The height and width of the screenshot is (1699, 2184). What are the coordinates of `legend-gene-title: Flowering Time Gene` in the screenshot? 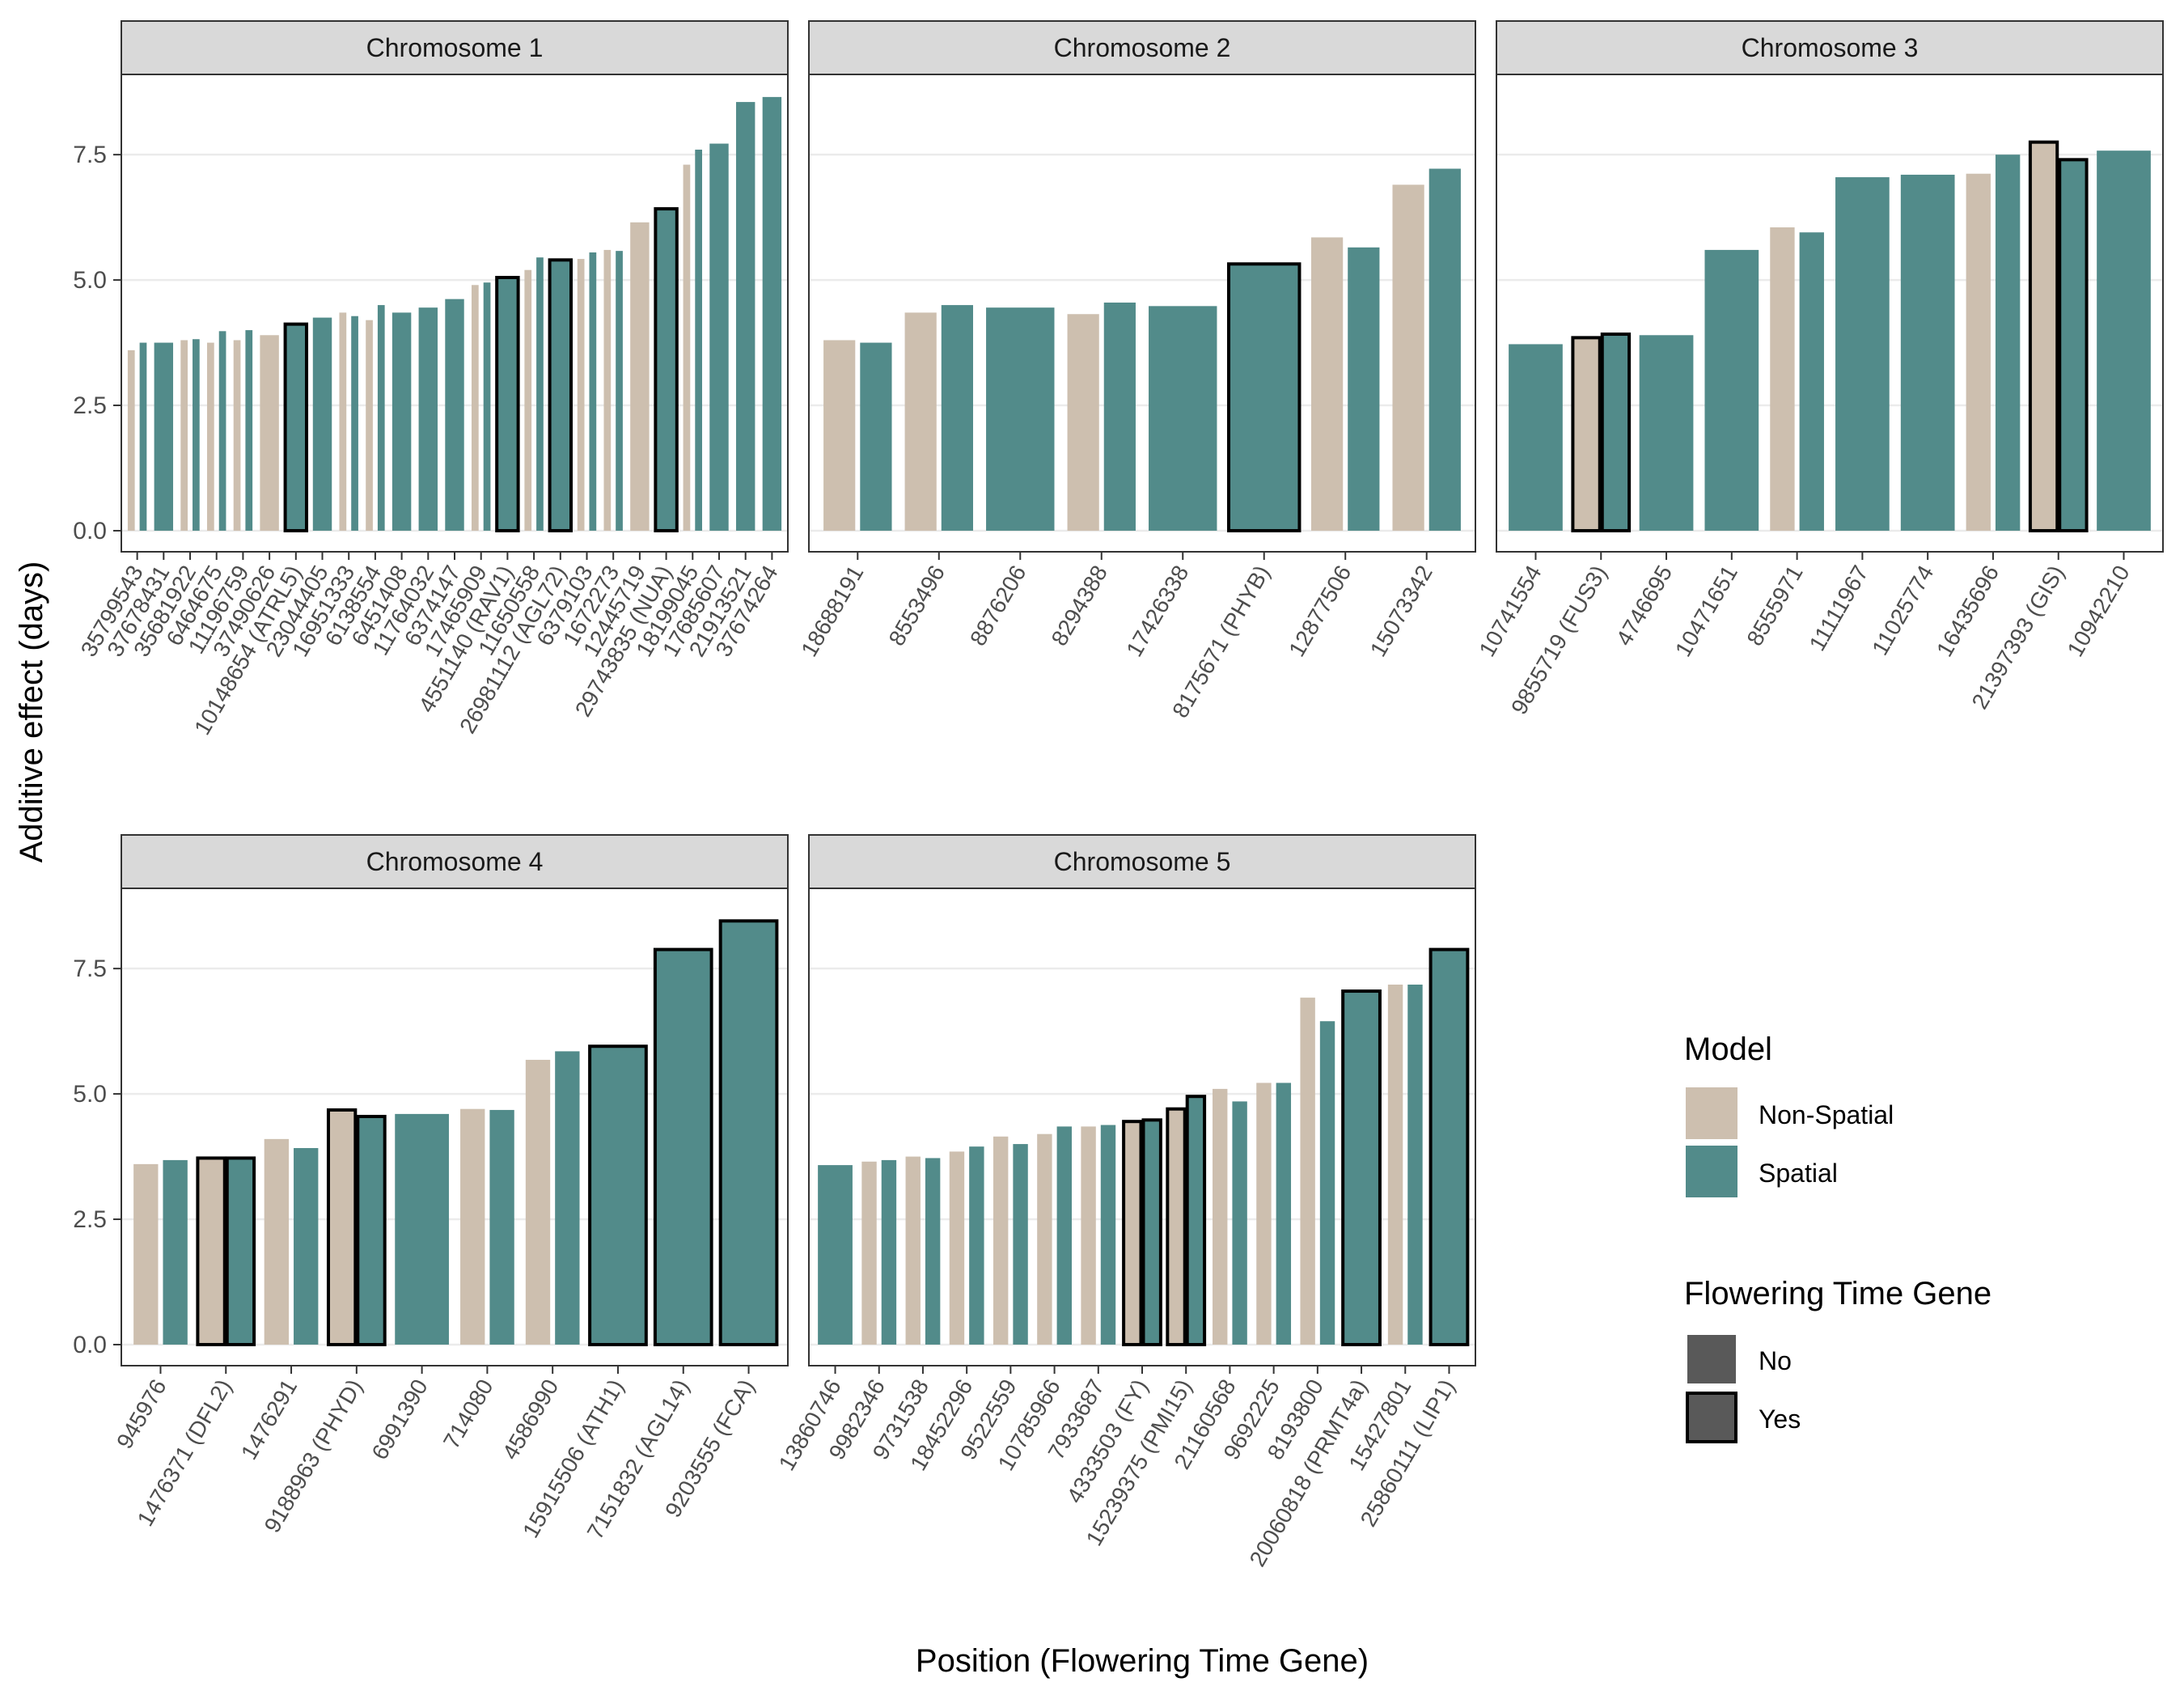 It's located at (1838, 1293).